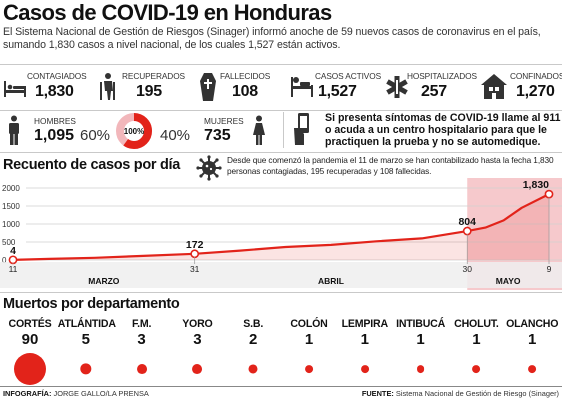 The width and height of the screenshot is (562, 400). I want to click on credit-label: INFOGRAFÍA:, so click(27, 393).